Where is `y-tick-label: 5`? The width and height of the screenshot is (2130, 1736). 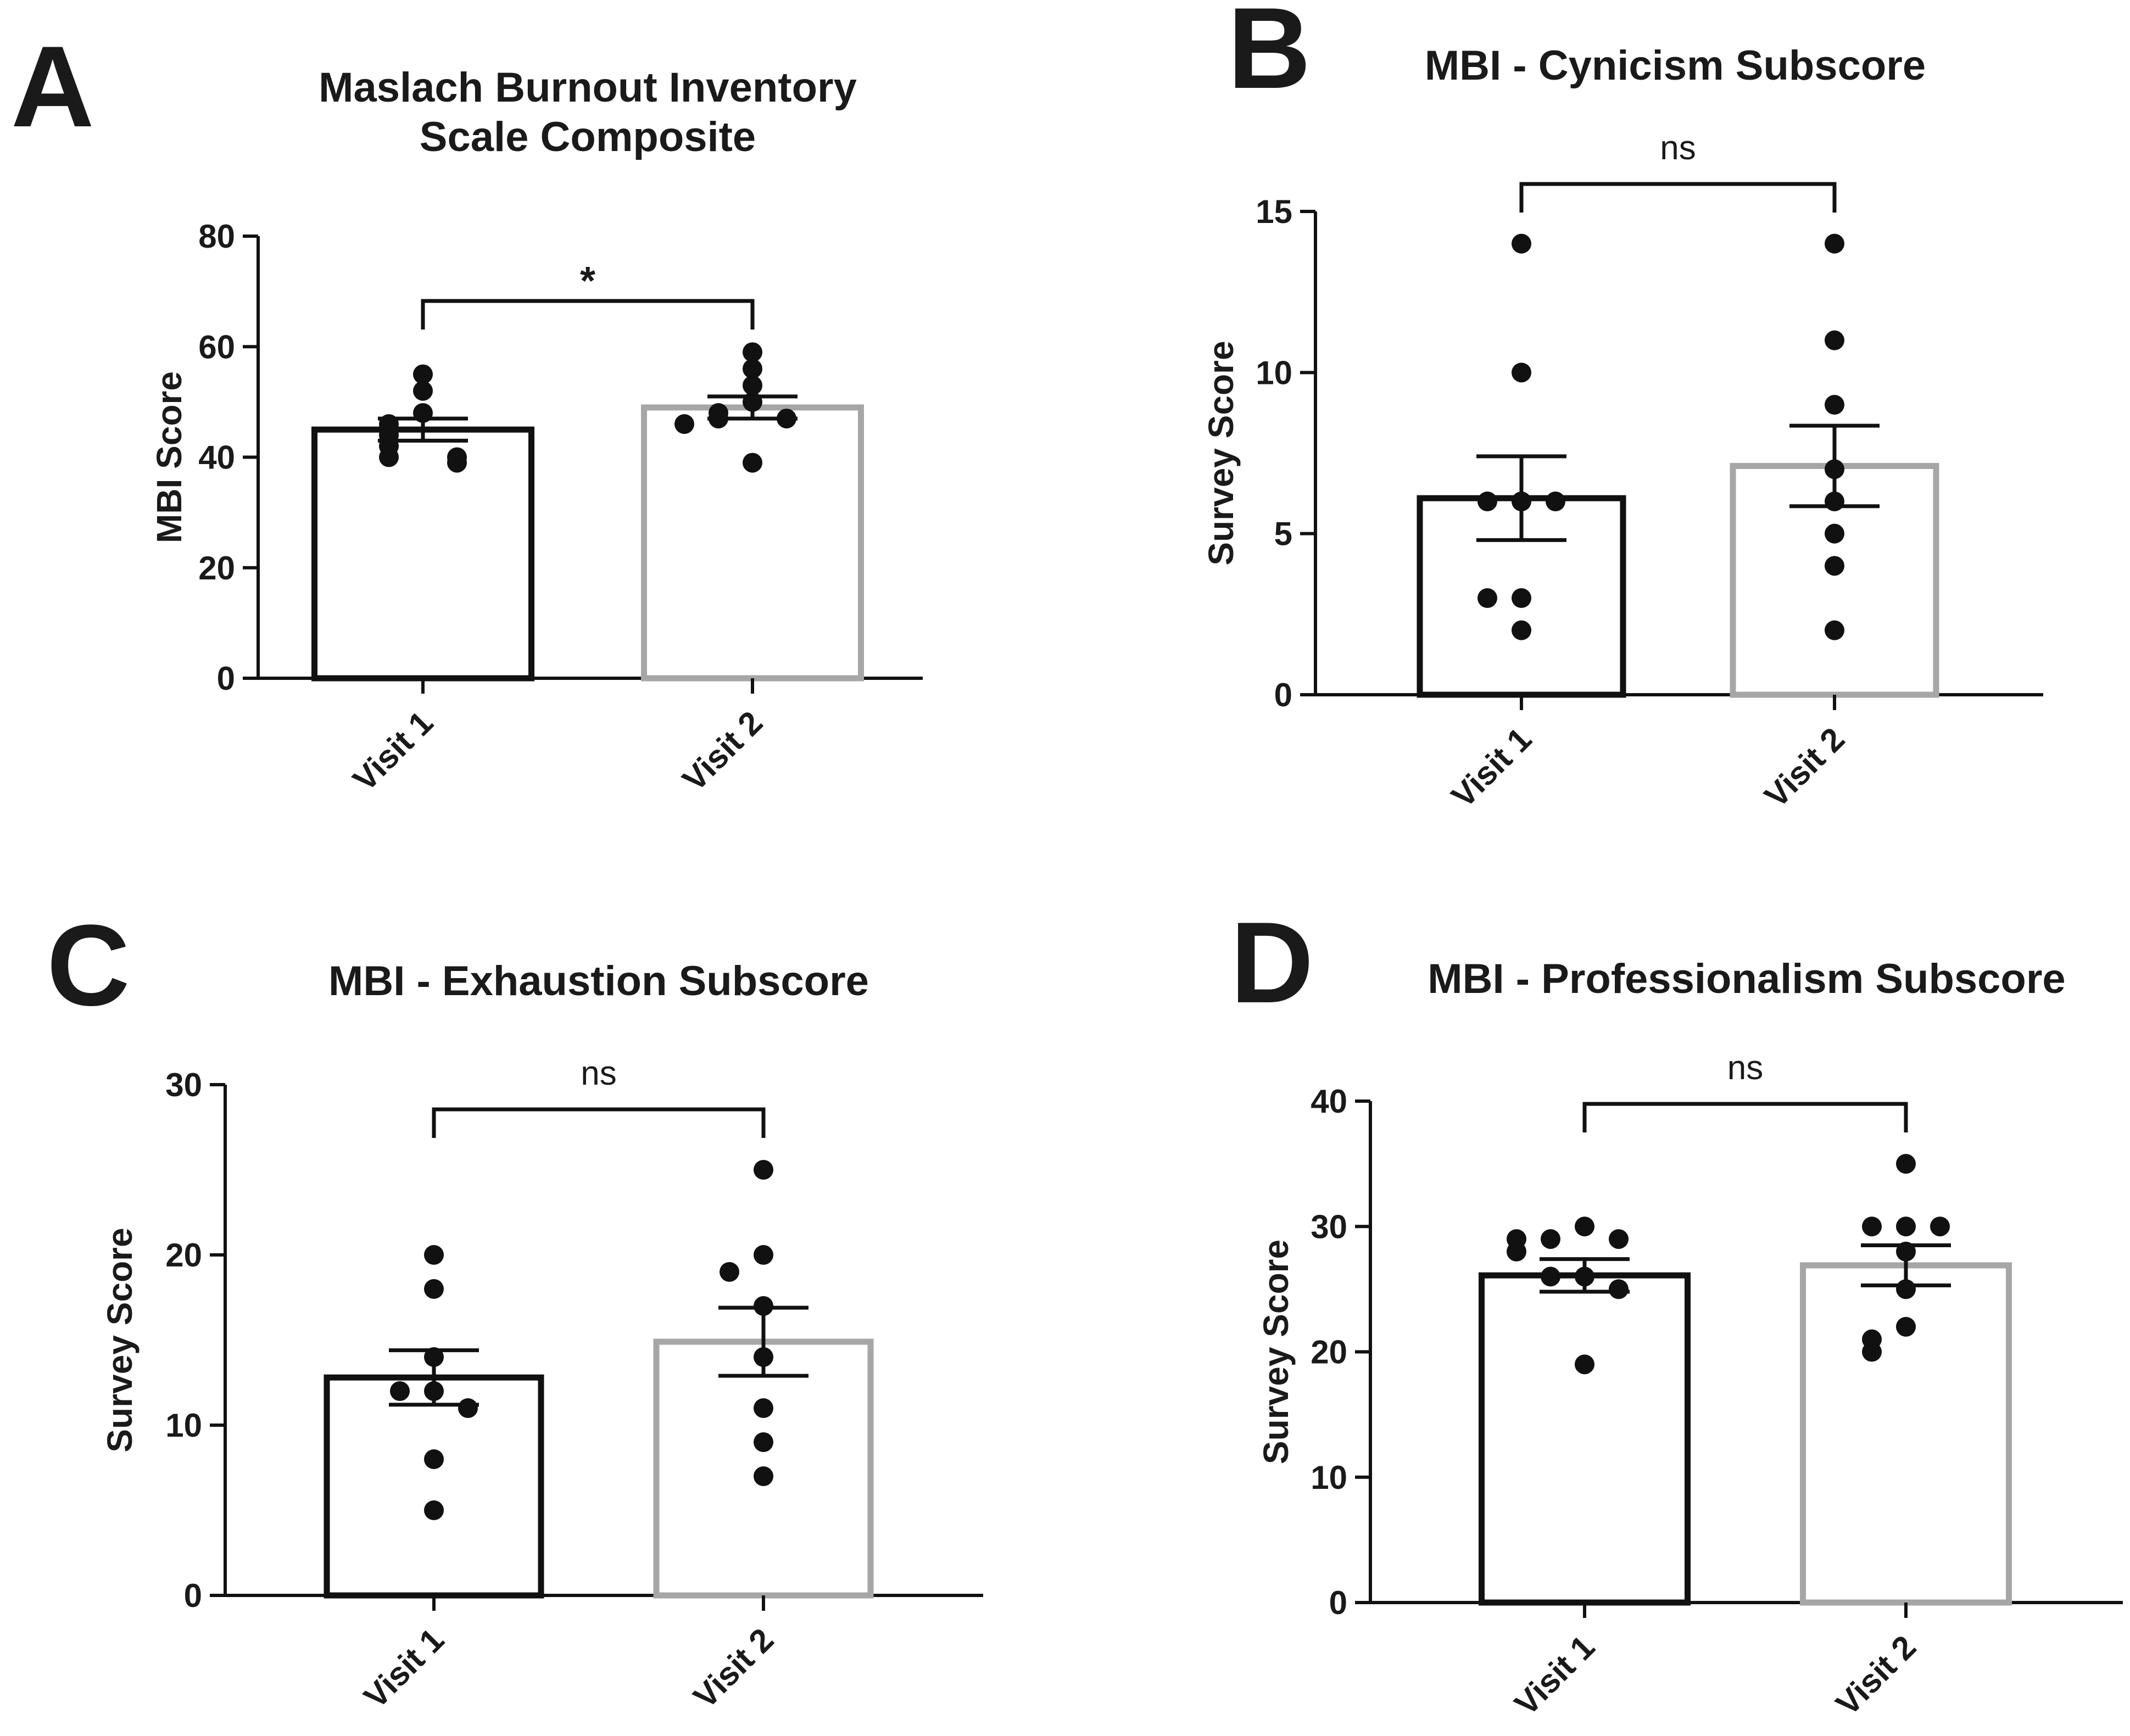
y-tick-label: 5 is located at coordinates (1283, 534).